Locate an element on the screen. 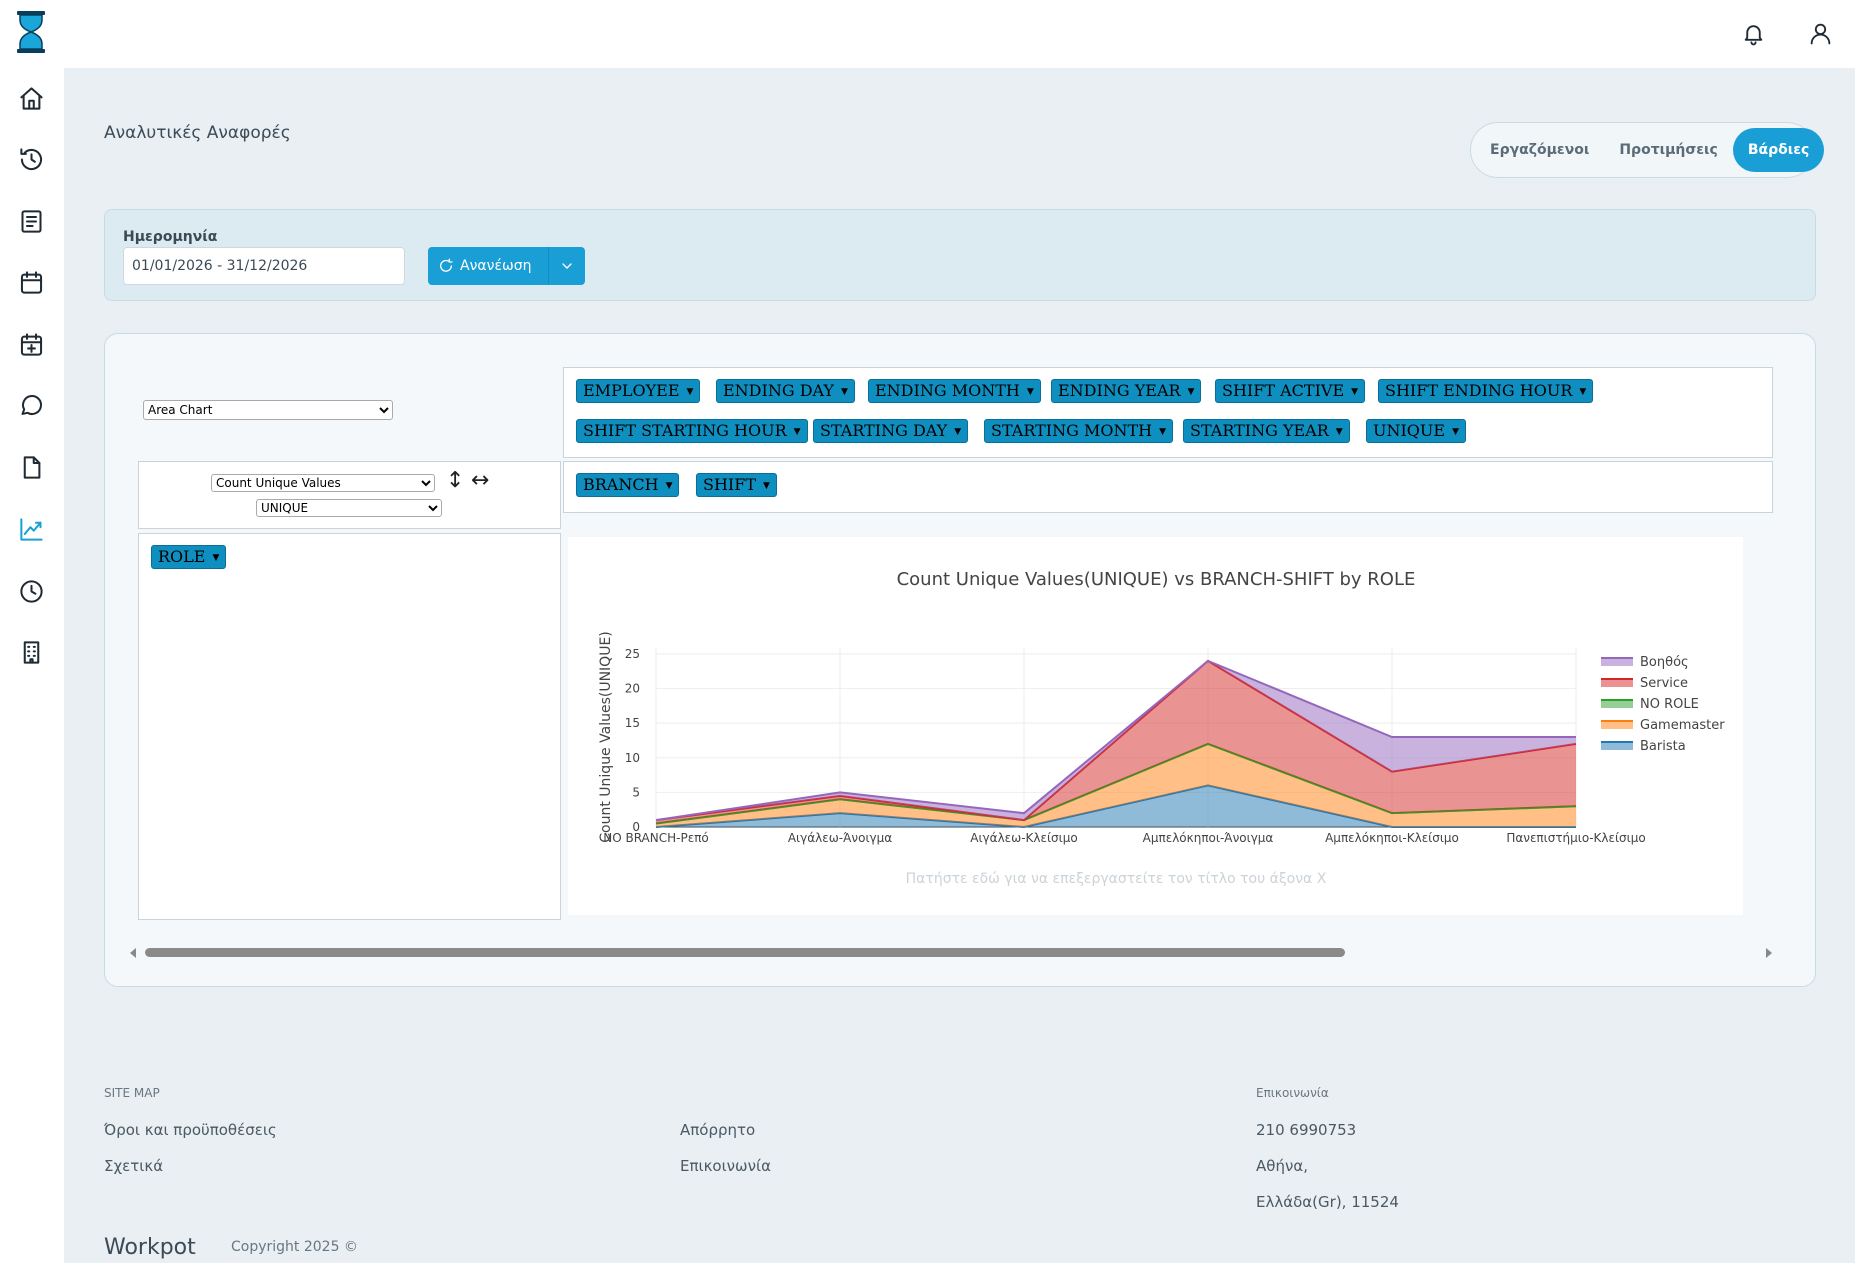  x-tick-label: NO BRANCH-Ρεπό is located at coordinates (656, 838).